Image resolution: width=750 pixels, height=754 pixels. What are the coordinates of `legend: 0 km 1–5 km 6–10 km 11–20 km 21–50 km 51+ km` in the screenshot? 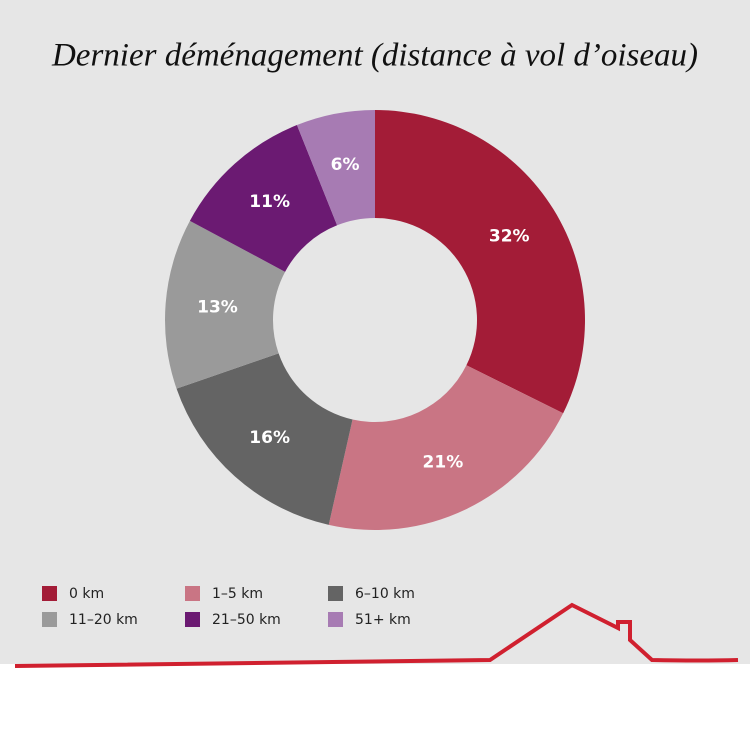 It's located at (228, 607).